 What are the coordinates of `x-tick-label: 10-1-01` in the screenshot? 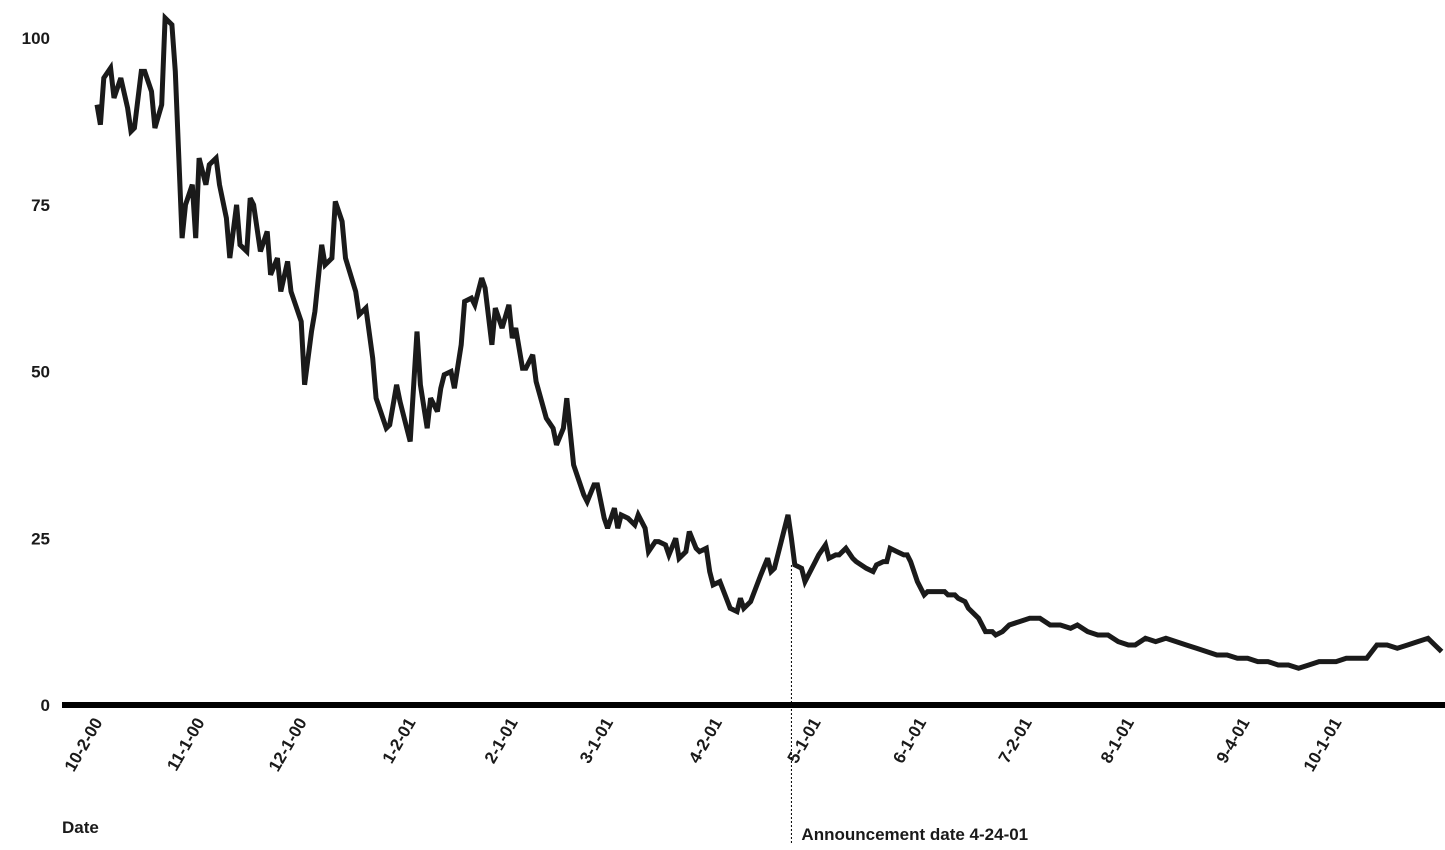 It's located at (1323, 745).